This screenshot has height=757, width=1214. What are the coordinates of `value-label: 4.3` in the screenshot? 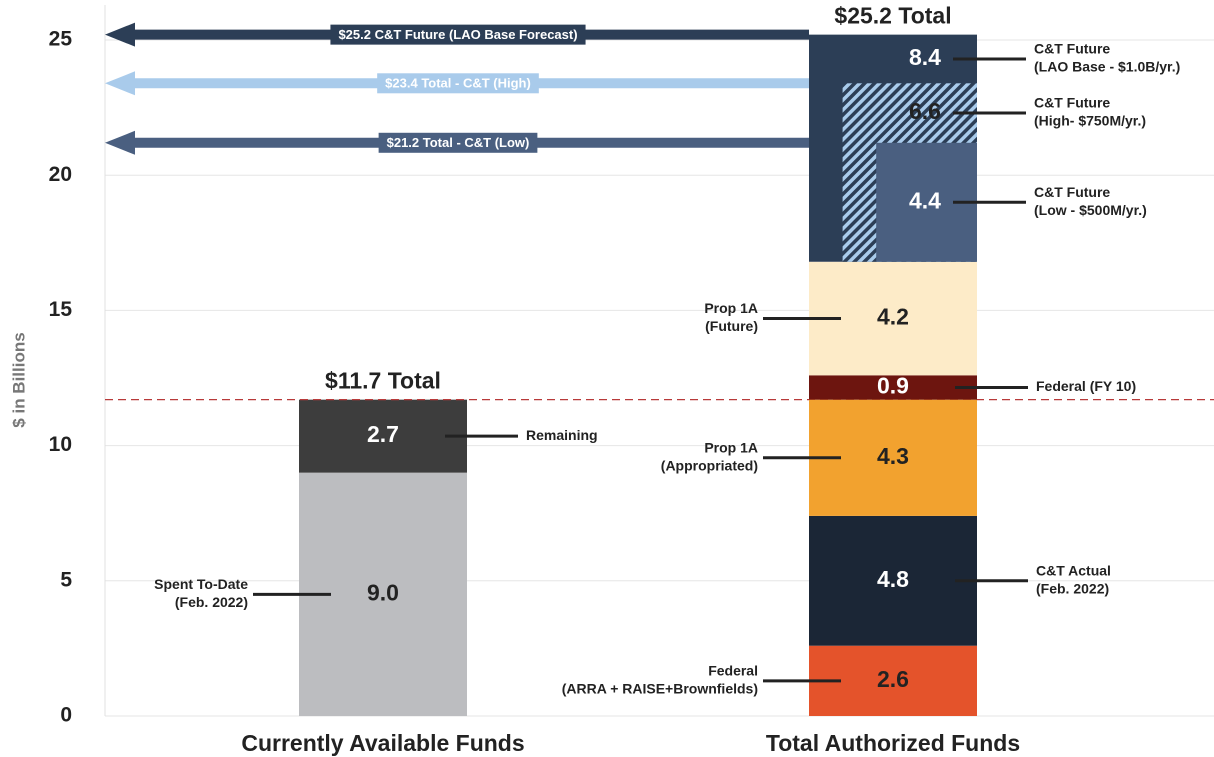 It's located at (893, 456).